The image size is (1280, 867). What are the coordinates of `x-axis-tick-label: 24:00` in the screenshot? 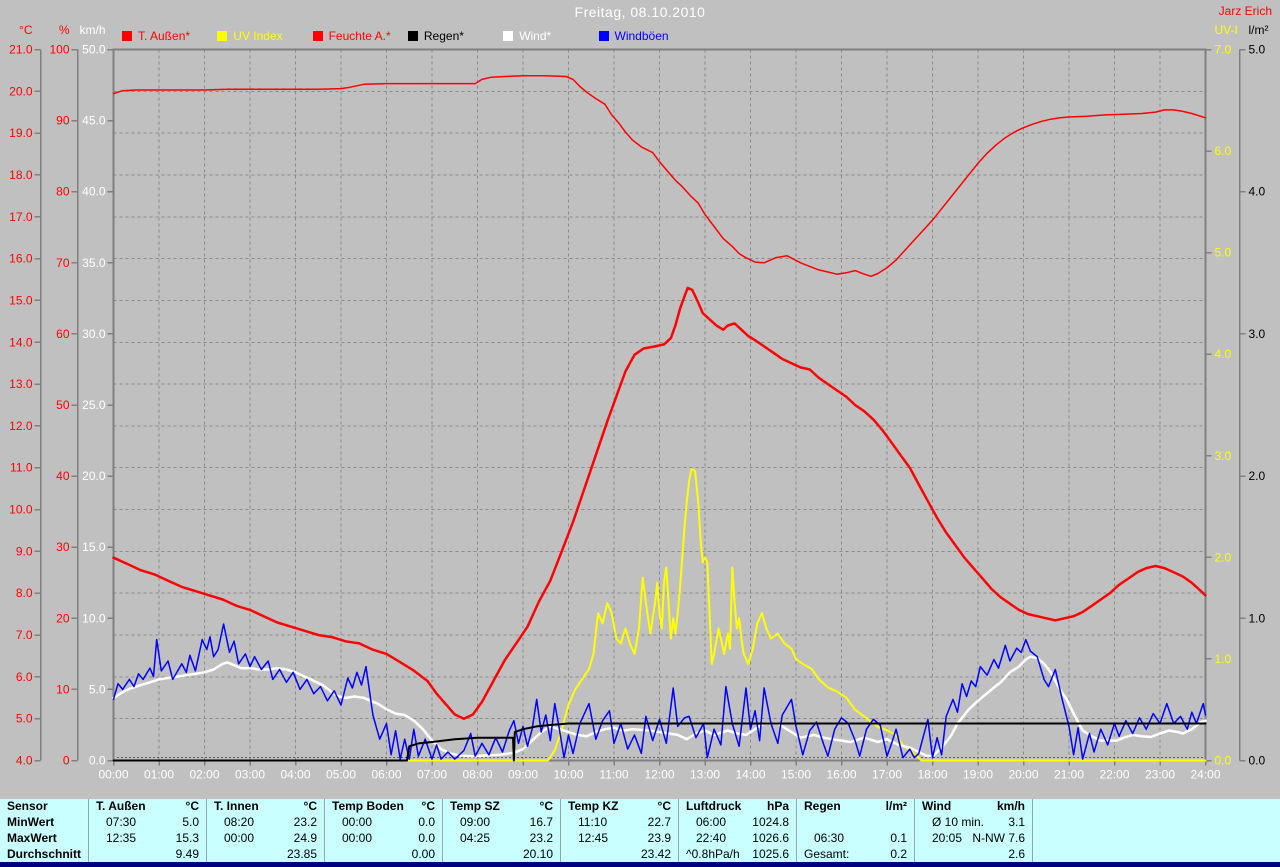 It's located at (1205, 775).